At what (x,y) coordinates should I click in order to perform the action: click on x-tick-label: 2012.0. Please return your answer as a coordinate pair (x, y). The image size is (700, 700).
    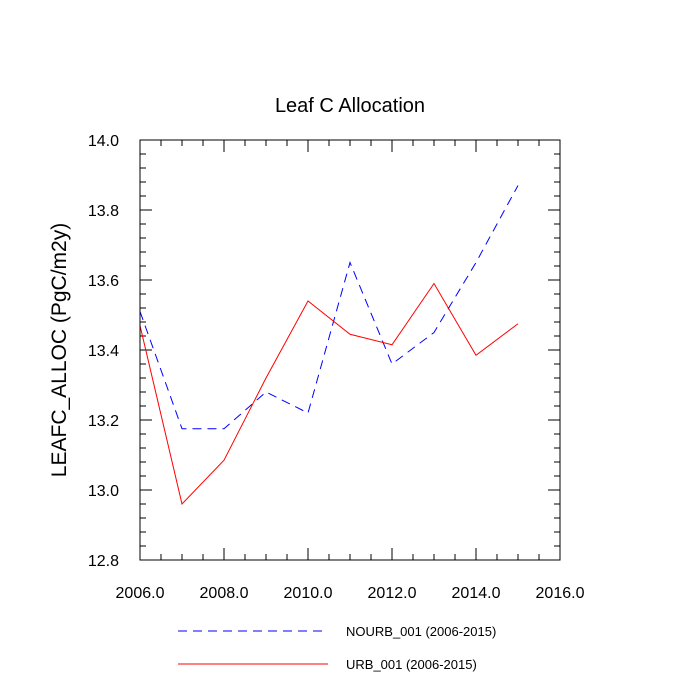
    Looking at the image, I should click on (392, 593).